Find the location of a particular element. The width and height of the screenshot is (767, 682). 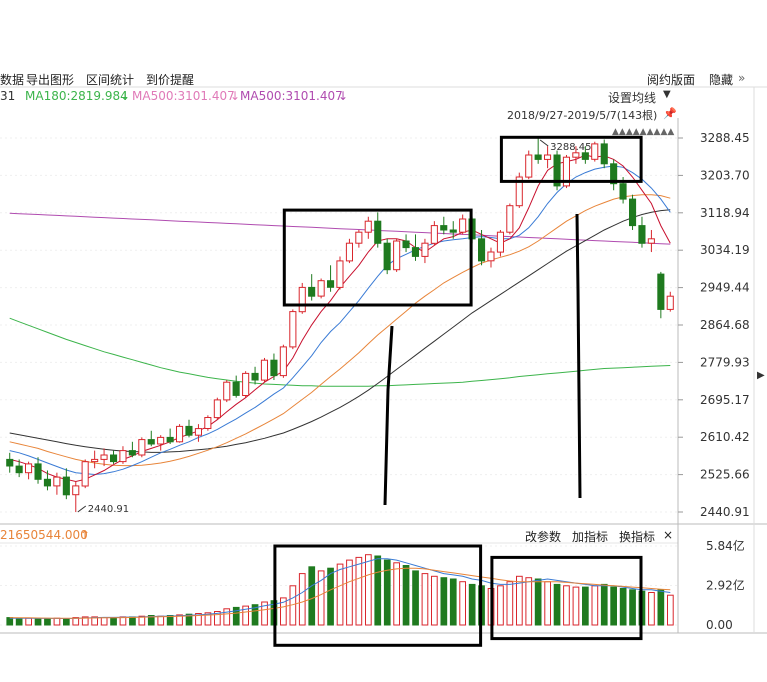

double-chevron-right-icon: » is located at coordinates (742, 78).